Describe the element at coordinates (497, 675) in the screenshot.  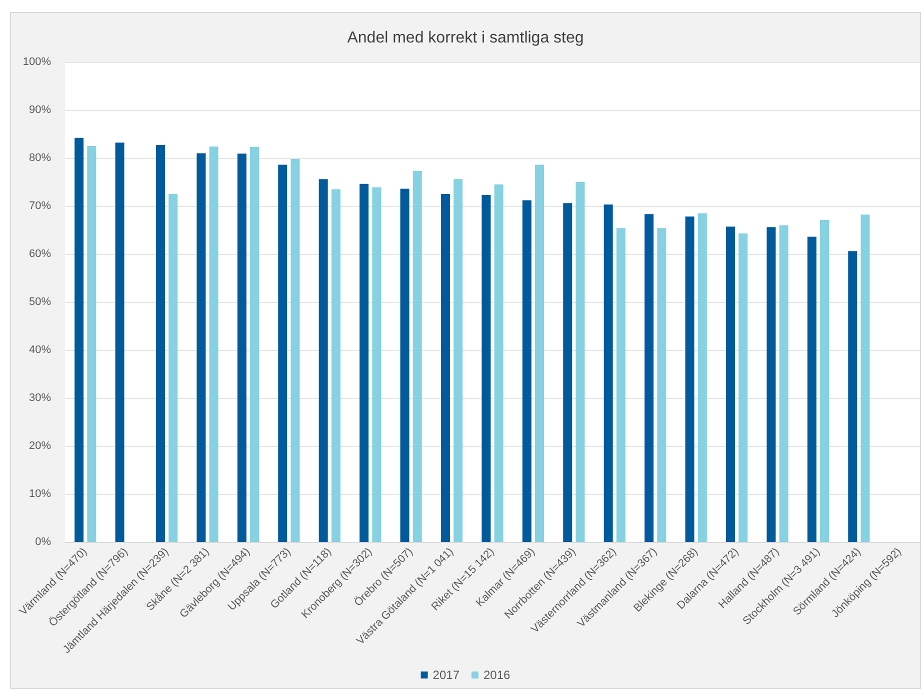
I see `legend-label: 2016` at that location.